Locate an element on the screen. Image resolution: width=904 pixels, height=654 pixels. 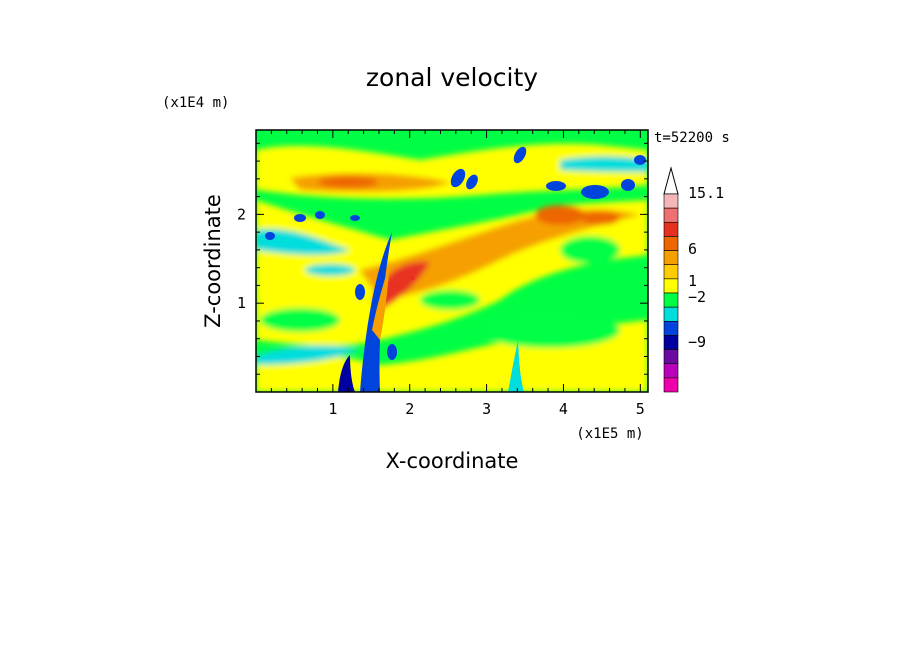
tick-labels: 1 2 3 4 5 1 2 is located at coordinates (441, 311).